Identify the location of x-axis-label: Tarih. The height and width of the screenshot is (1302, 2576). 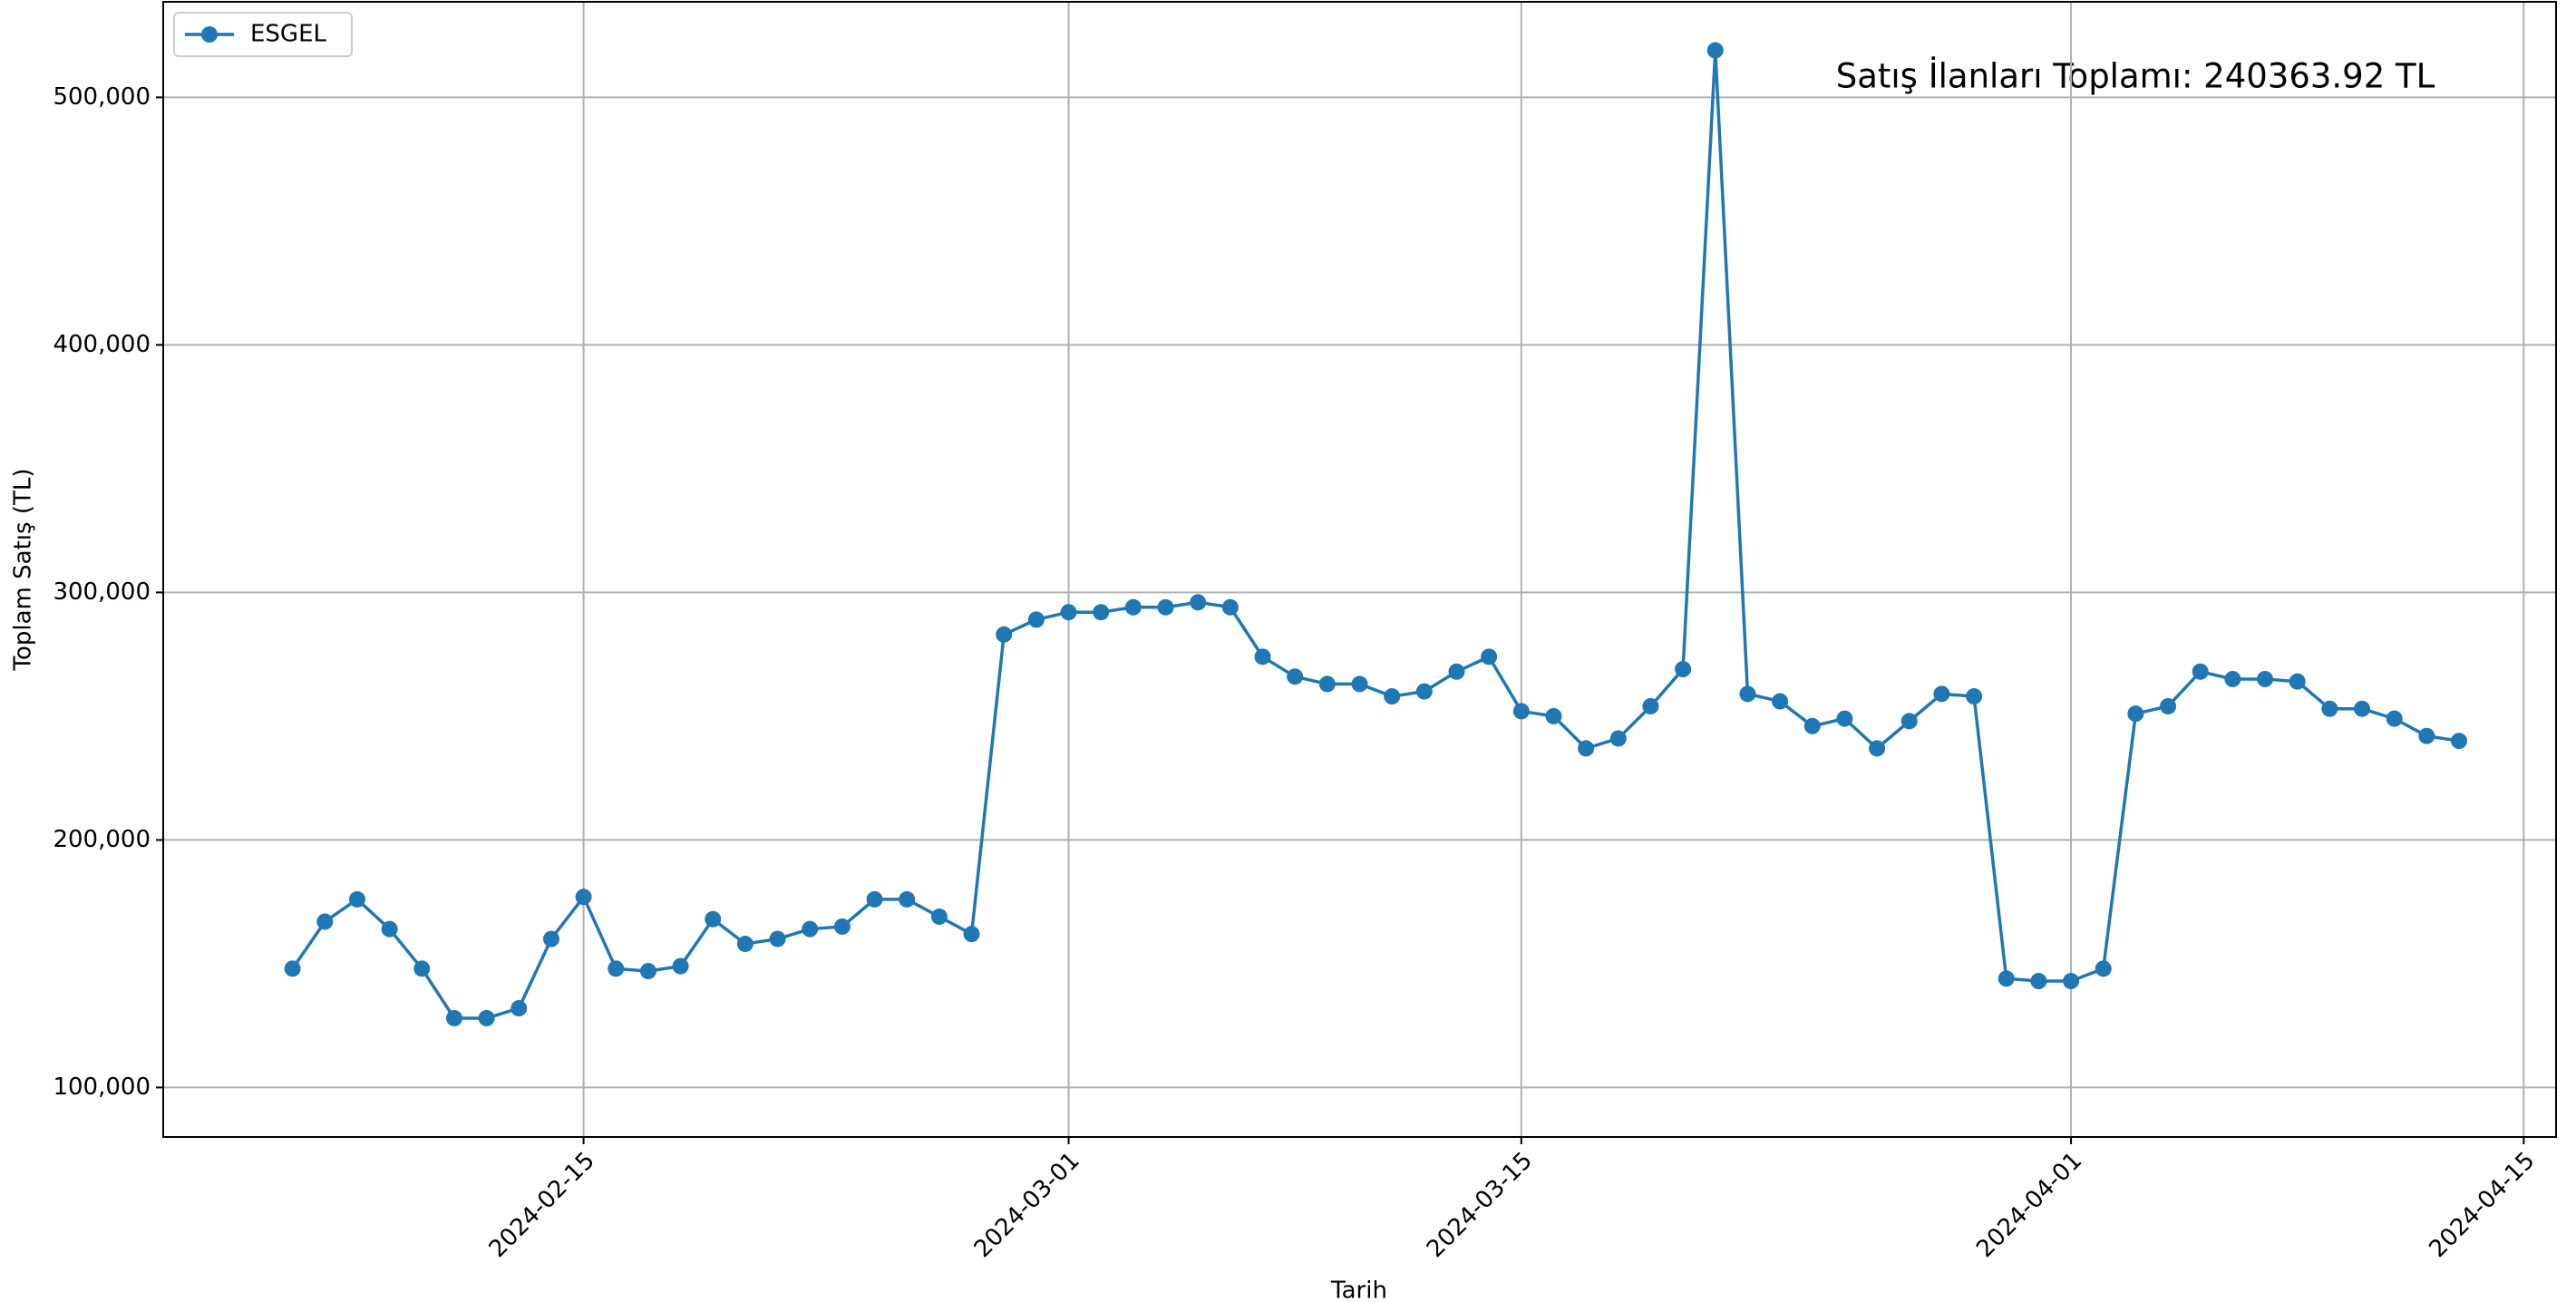
(1358, 1290).